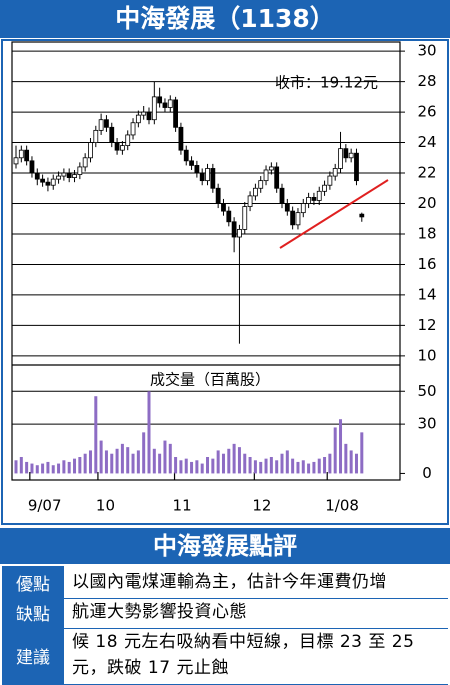 This screenshot has width=450, height=685. What do you see at coordinates (426, 51) in the screenshot?
I see `y-tick-label: 30` at bounding box center [426, 51].